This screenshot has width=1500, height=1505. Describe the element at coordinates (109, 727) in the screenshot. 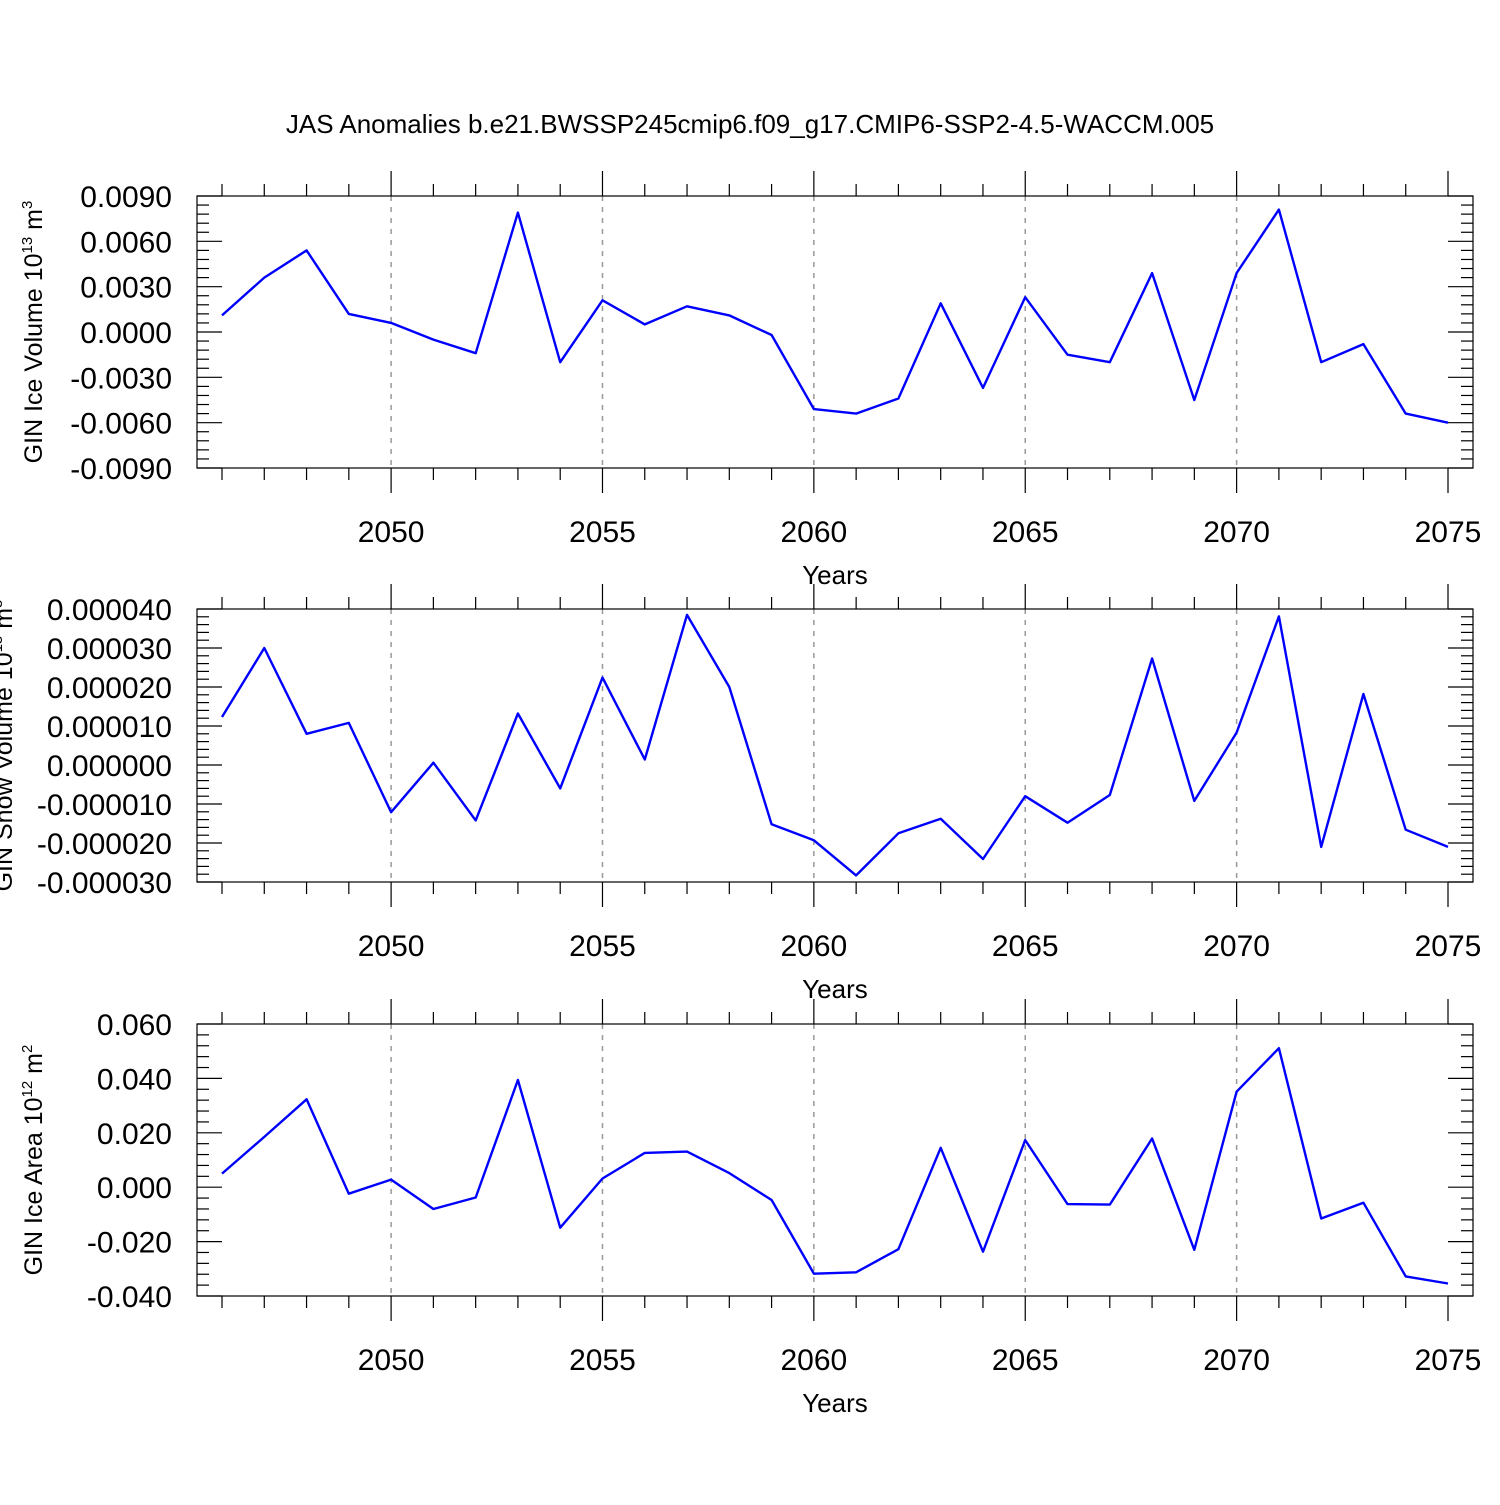

I see `y-tick-label: 0.000010` at that location.